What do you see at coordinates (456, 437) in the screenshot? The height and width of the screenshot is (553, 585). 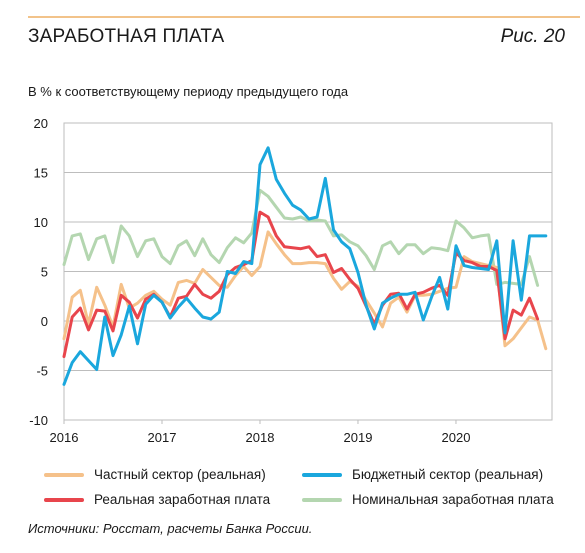 I see `x-tick-label: 2020` at bounding box center [456, 437].